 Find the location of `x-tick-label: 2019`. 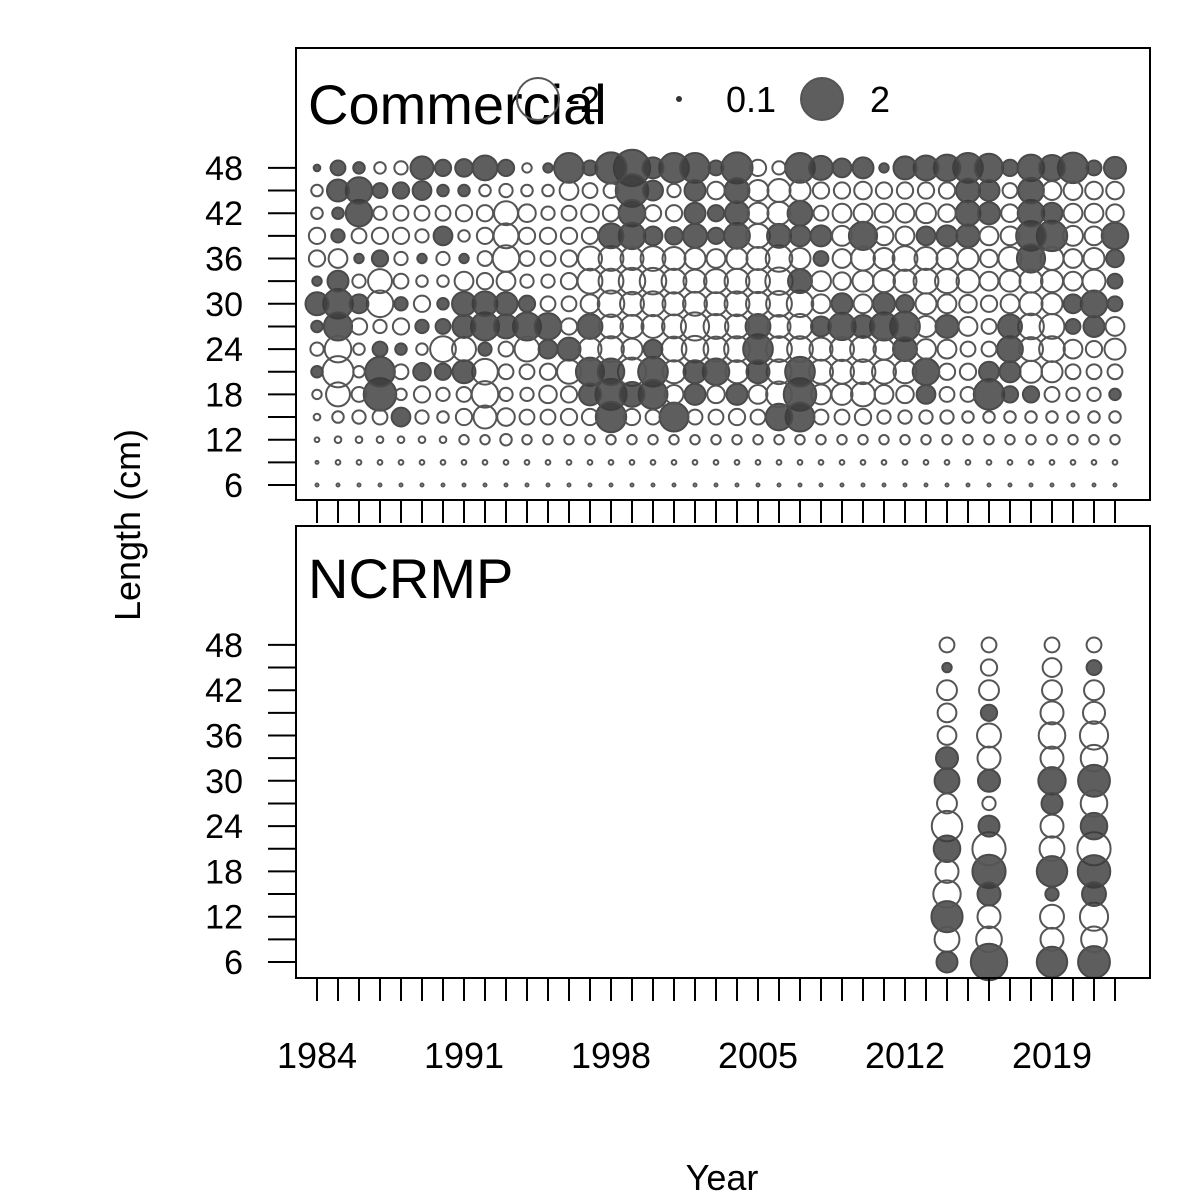

x-tick-label: 2019 is located at coordinates (1052, 1055).